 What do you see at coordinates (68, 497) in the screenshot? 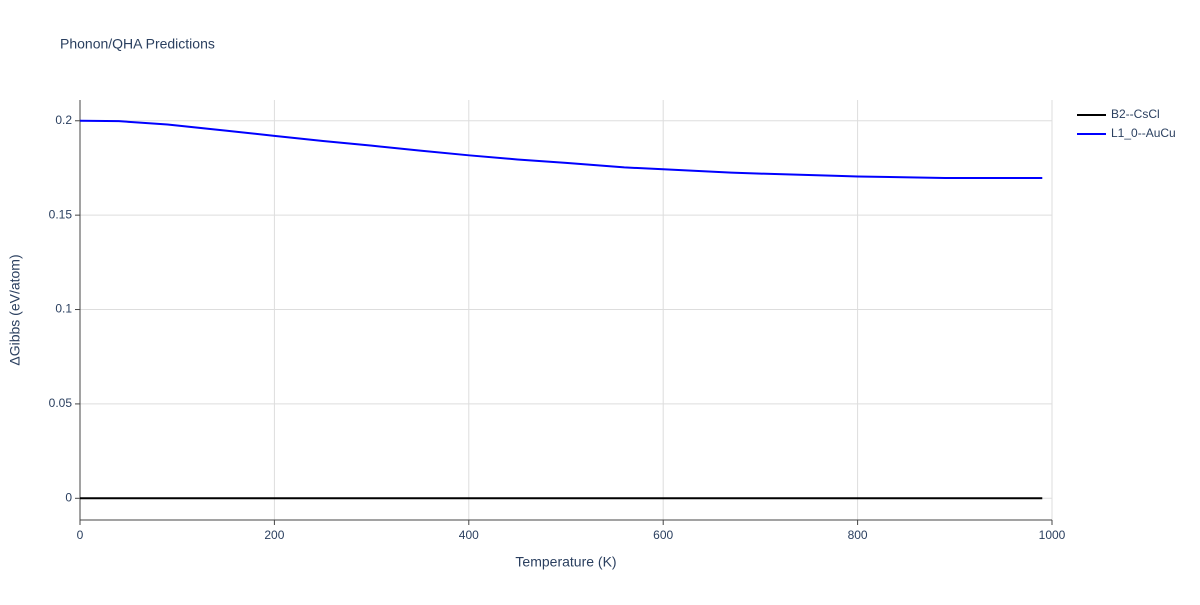
I see `y-tick-label: 0` at bounding box center [68, 497].